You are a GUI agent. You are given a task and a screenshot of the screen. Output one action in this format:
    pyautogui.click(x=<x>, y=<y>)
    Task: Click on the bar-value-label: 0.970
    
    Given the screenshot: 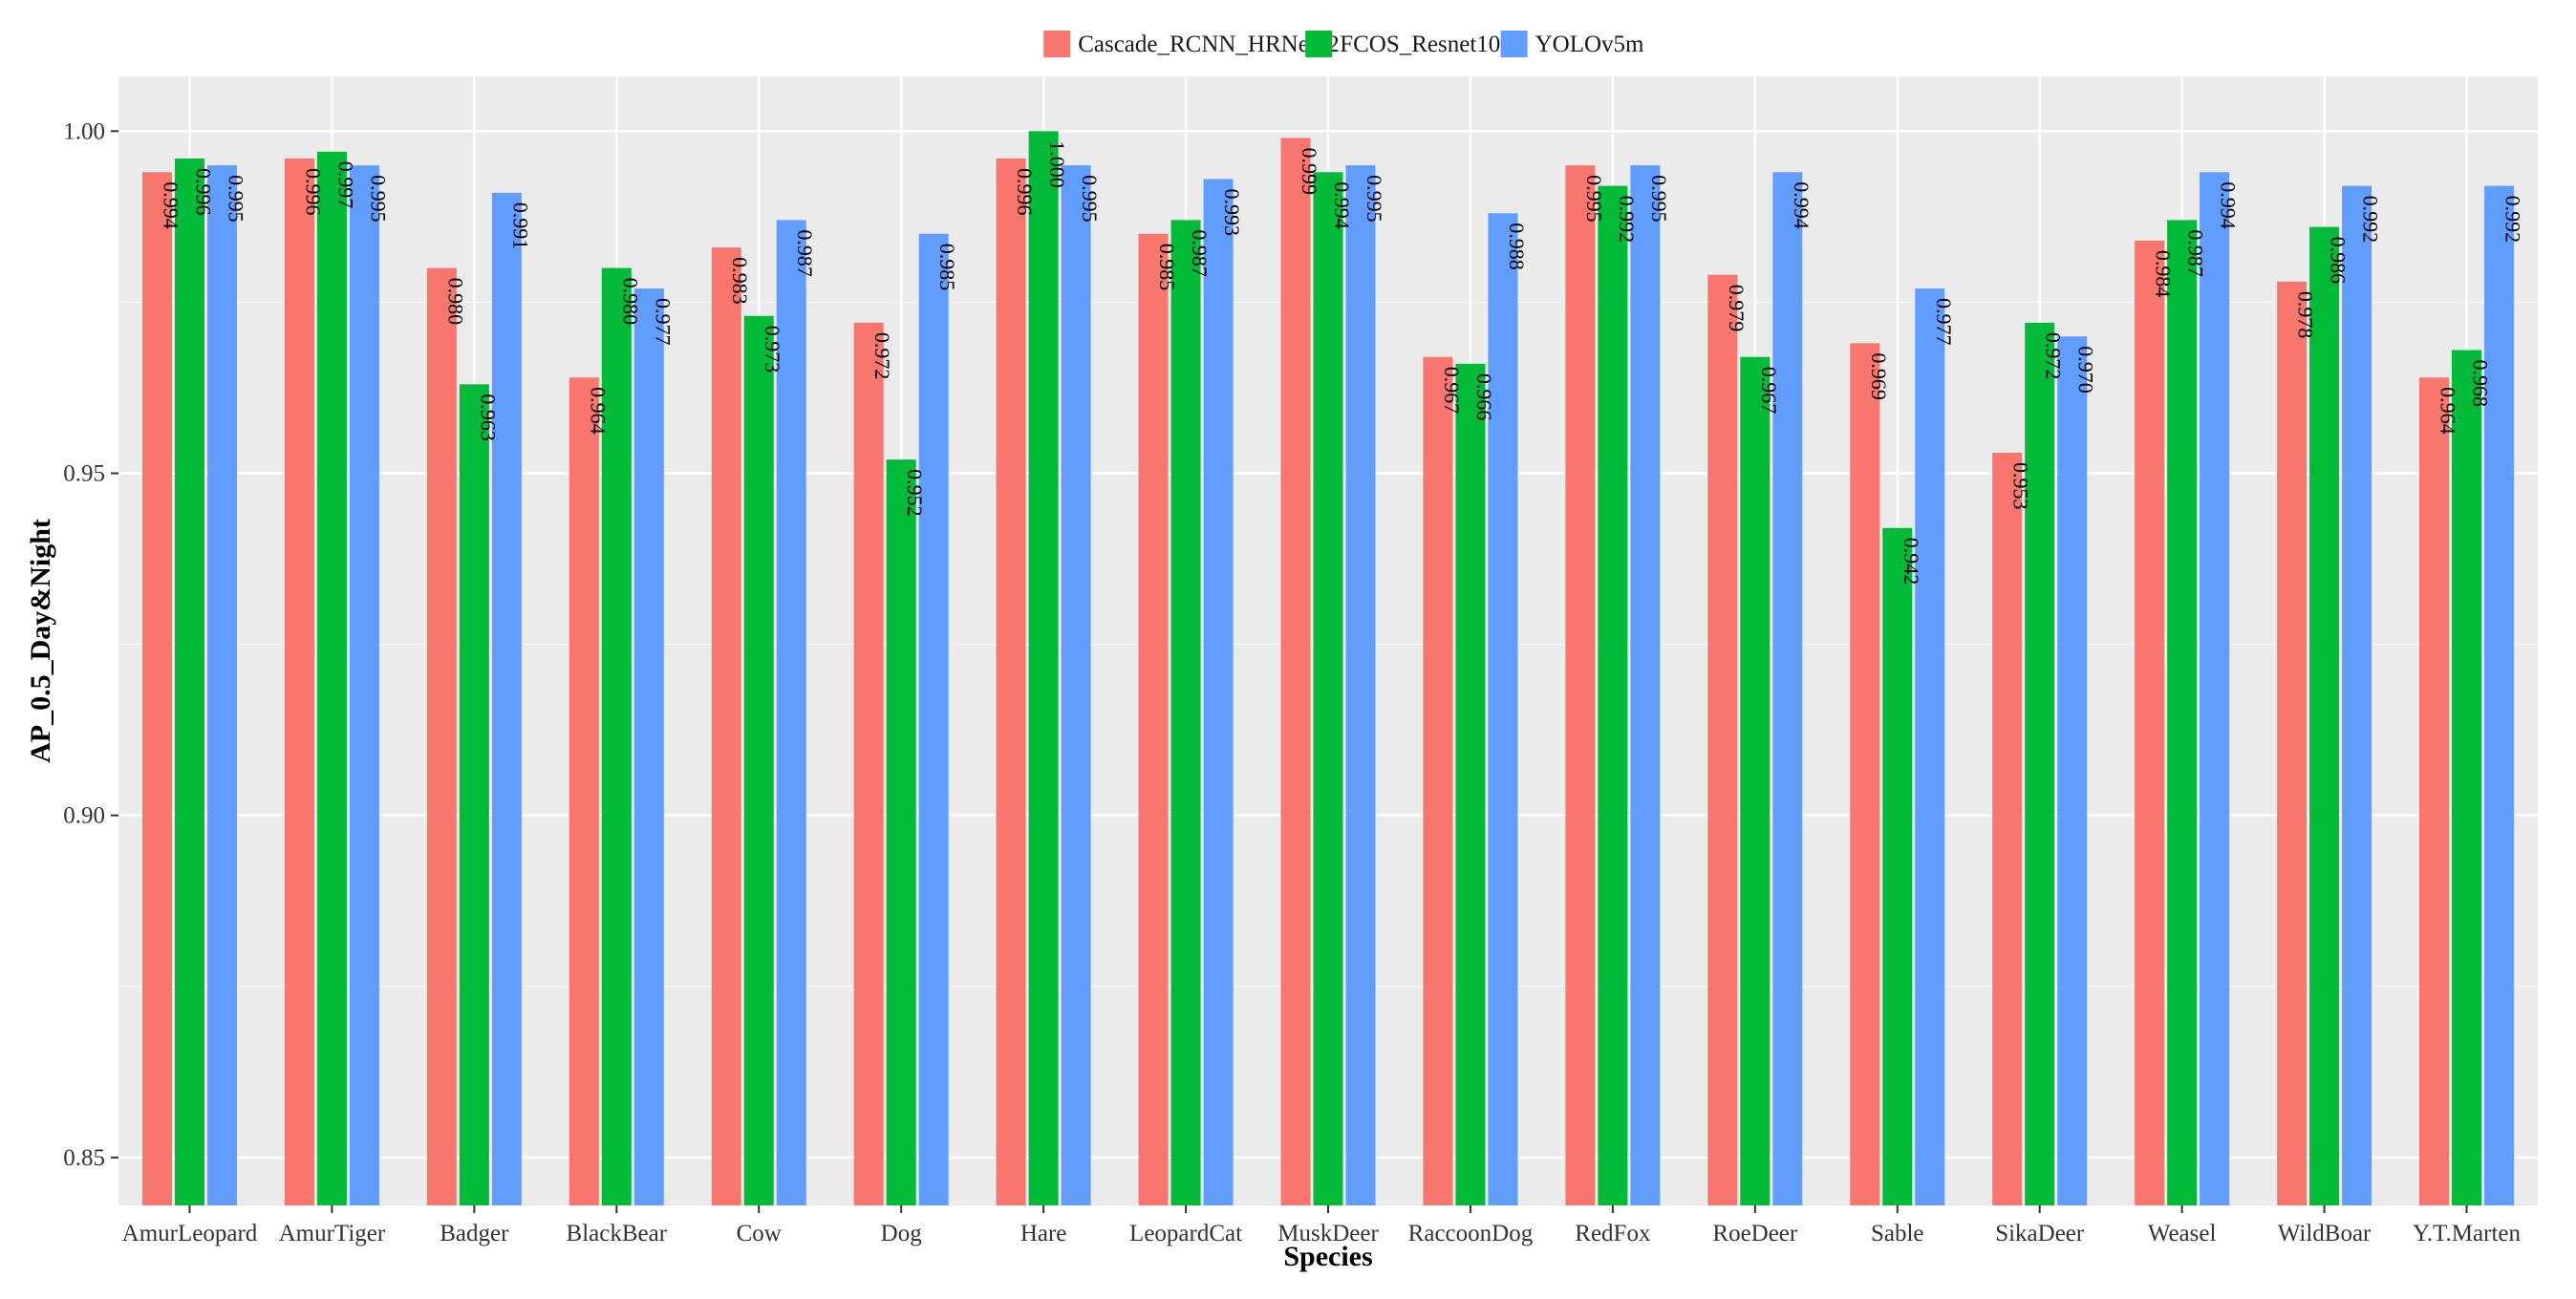 What is the action you would take?
    pyautogui.click(x=2086, y=370)
    